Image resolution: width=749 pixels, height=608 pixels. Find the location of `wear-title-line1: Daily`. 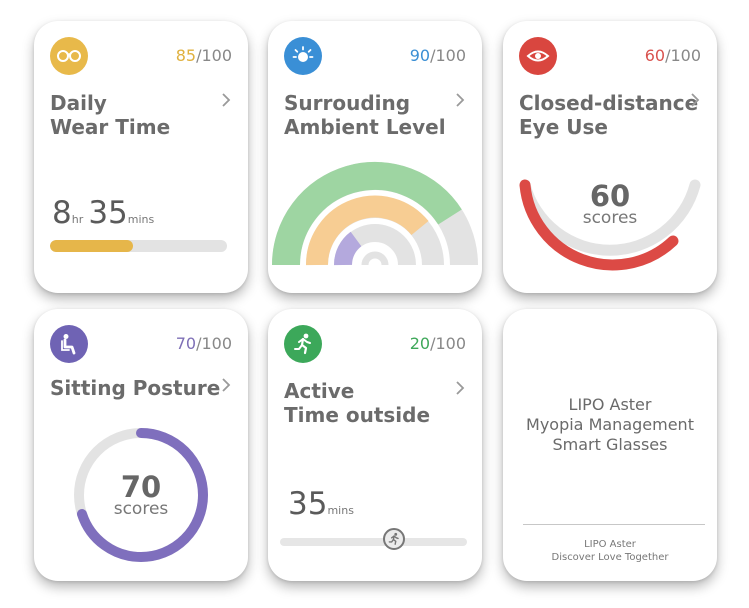

wear-title-line1: Daily is located at coordinates (78, 103).